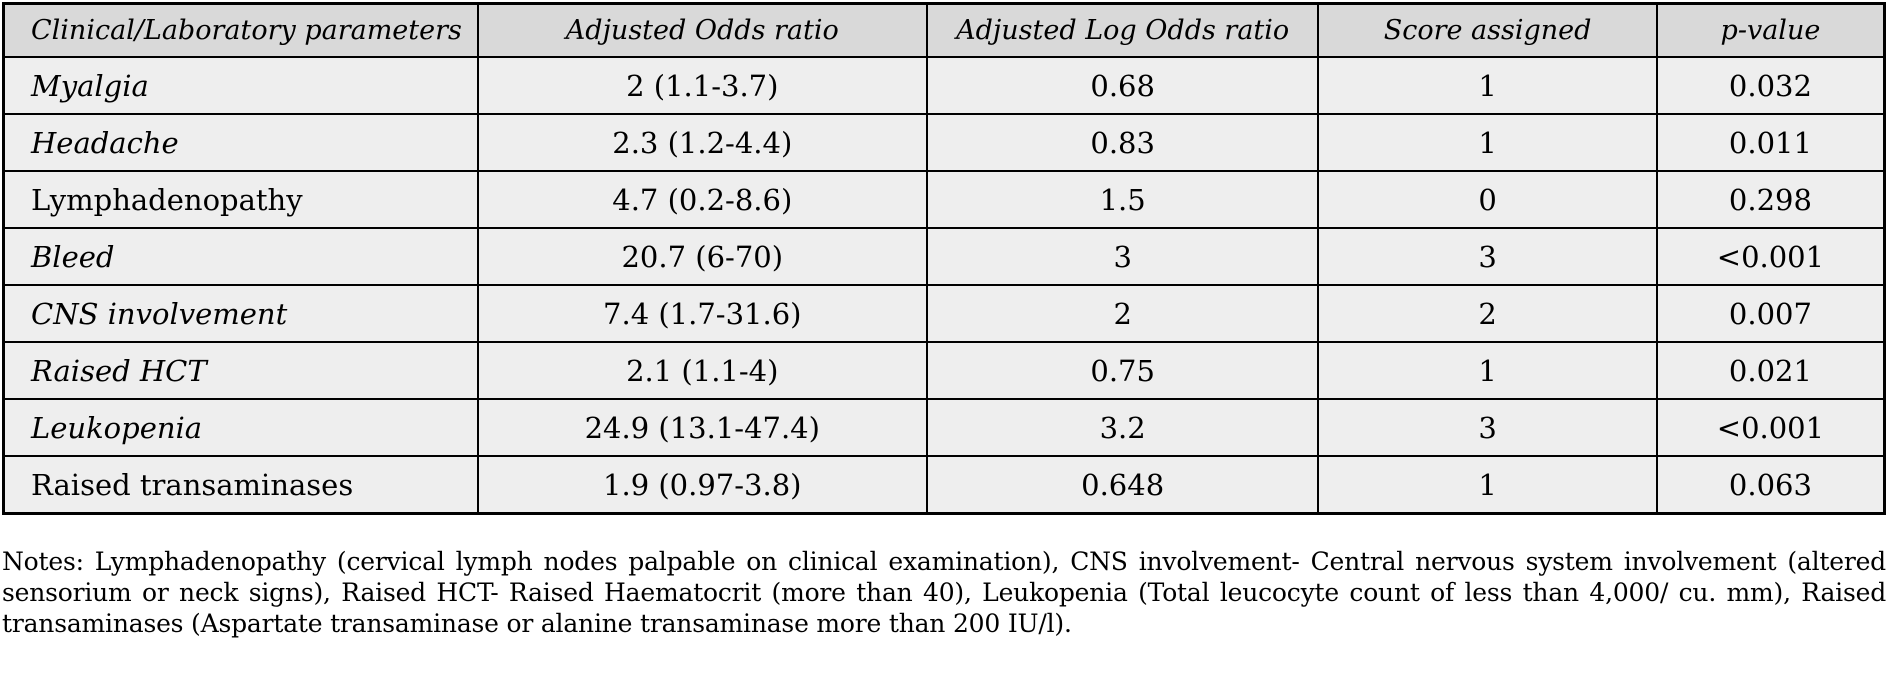 Image resolution: width=1890 pixels, height=681 pixels. What do you see at coordinates (1123, 142) in the screenshot?
I see `adjusted-log-odds-ratio-cell: 0.83` at bounding box center [1123, 142].